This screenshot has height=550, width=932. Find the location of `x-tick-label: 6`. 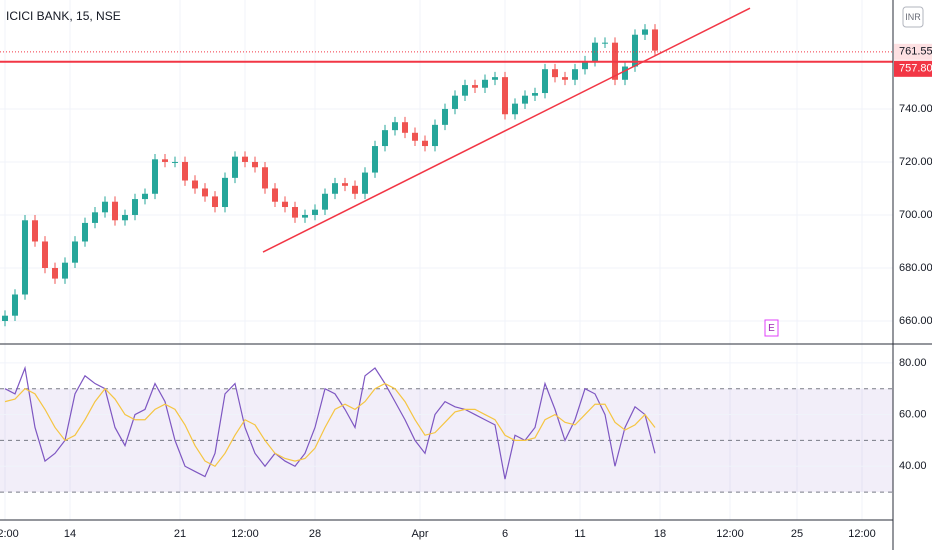

x-tick-label: 6 is located at coordinates (505, 534).